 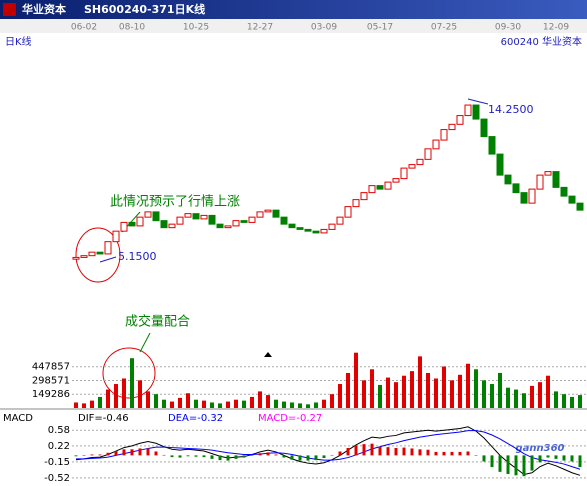 What do you see at coordinates (129, 373) in the screenshot?
I see `highlight-circle` at bounding box center [129, 373].